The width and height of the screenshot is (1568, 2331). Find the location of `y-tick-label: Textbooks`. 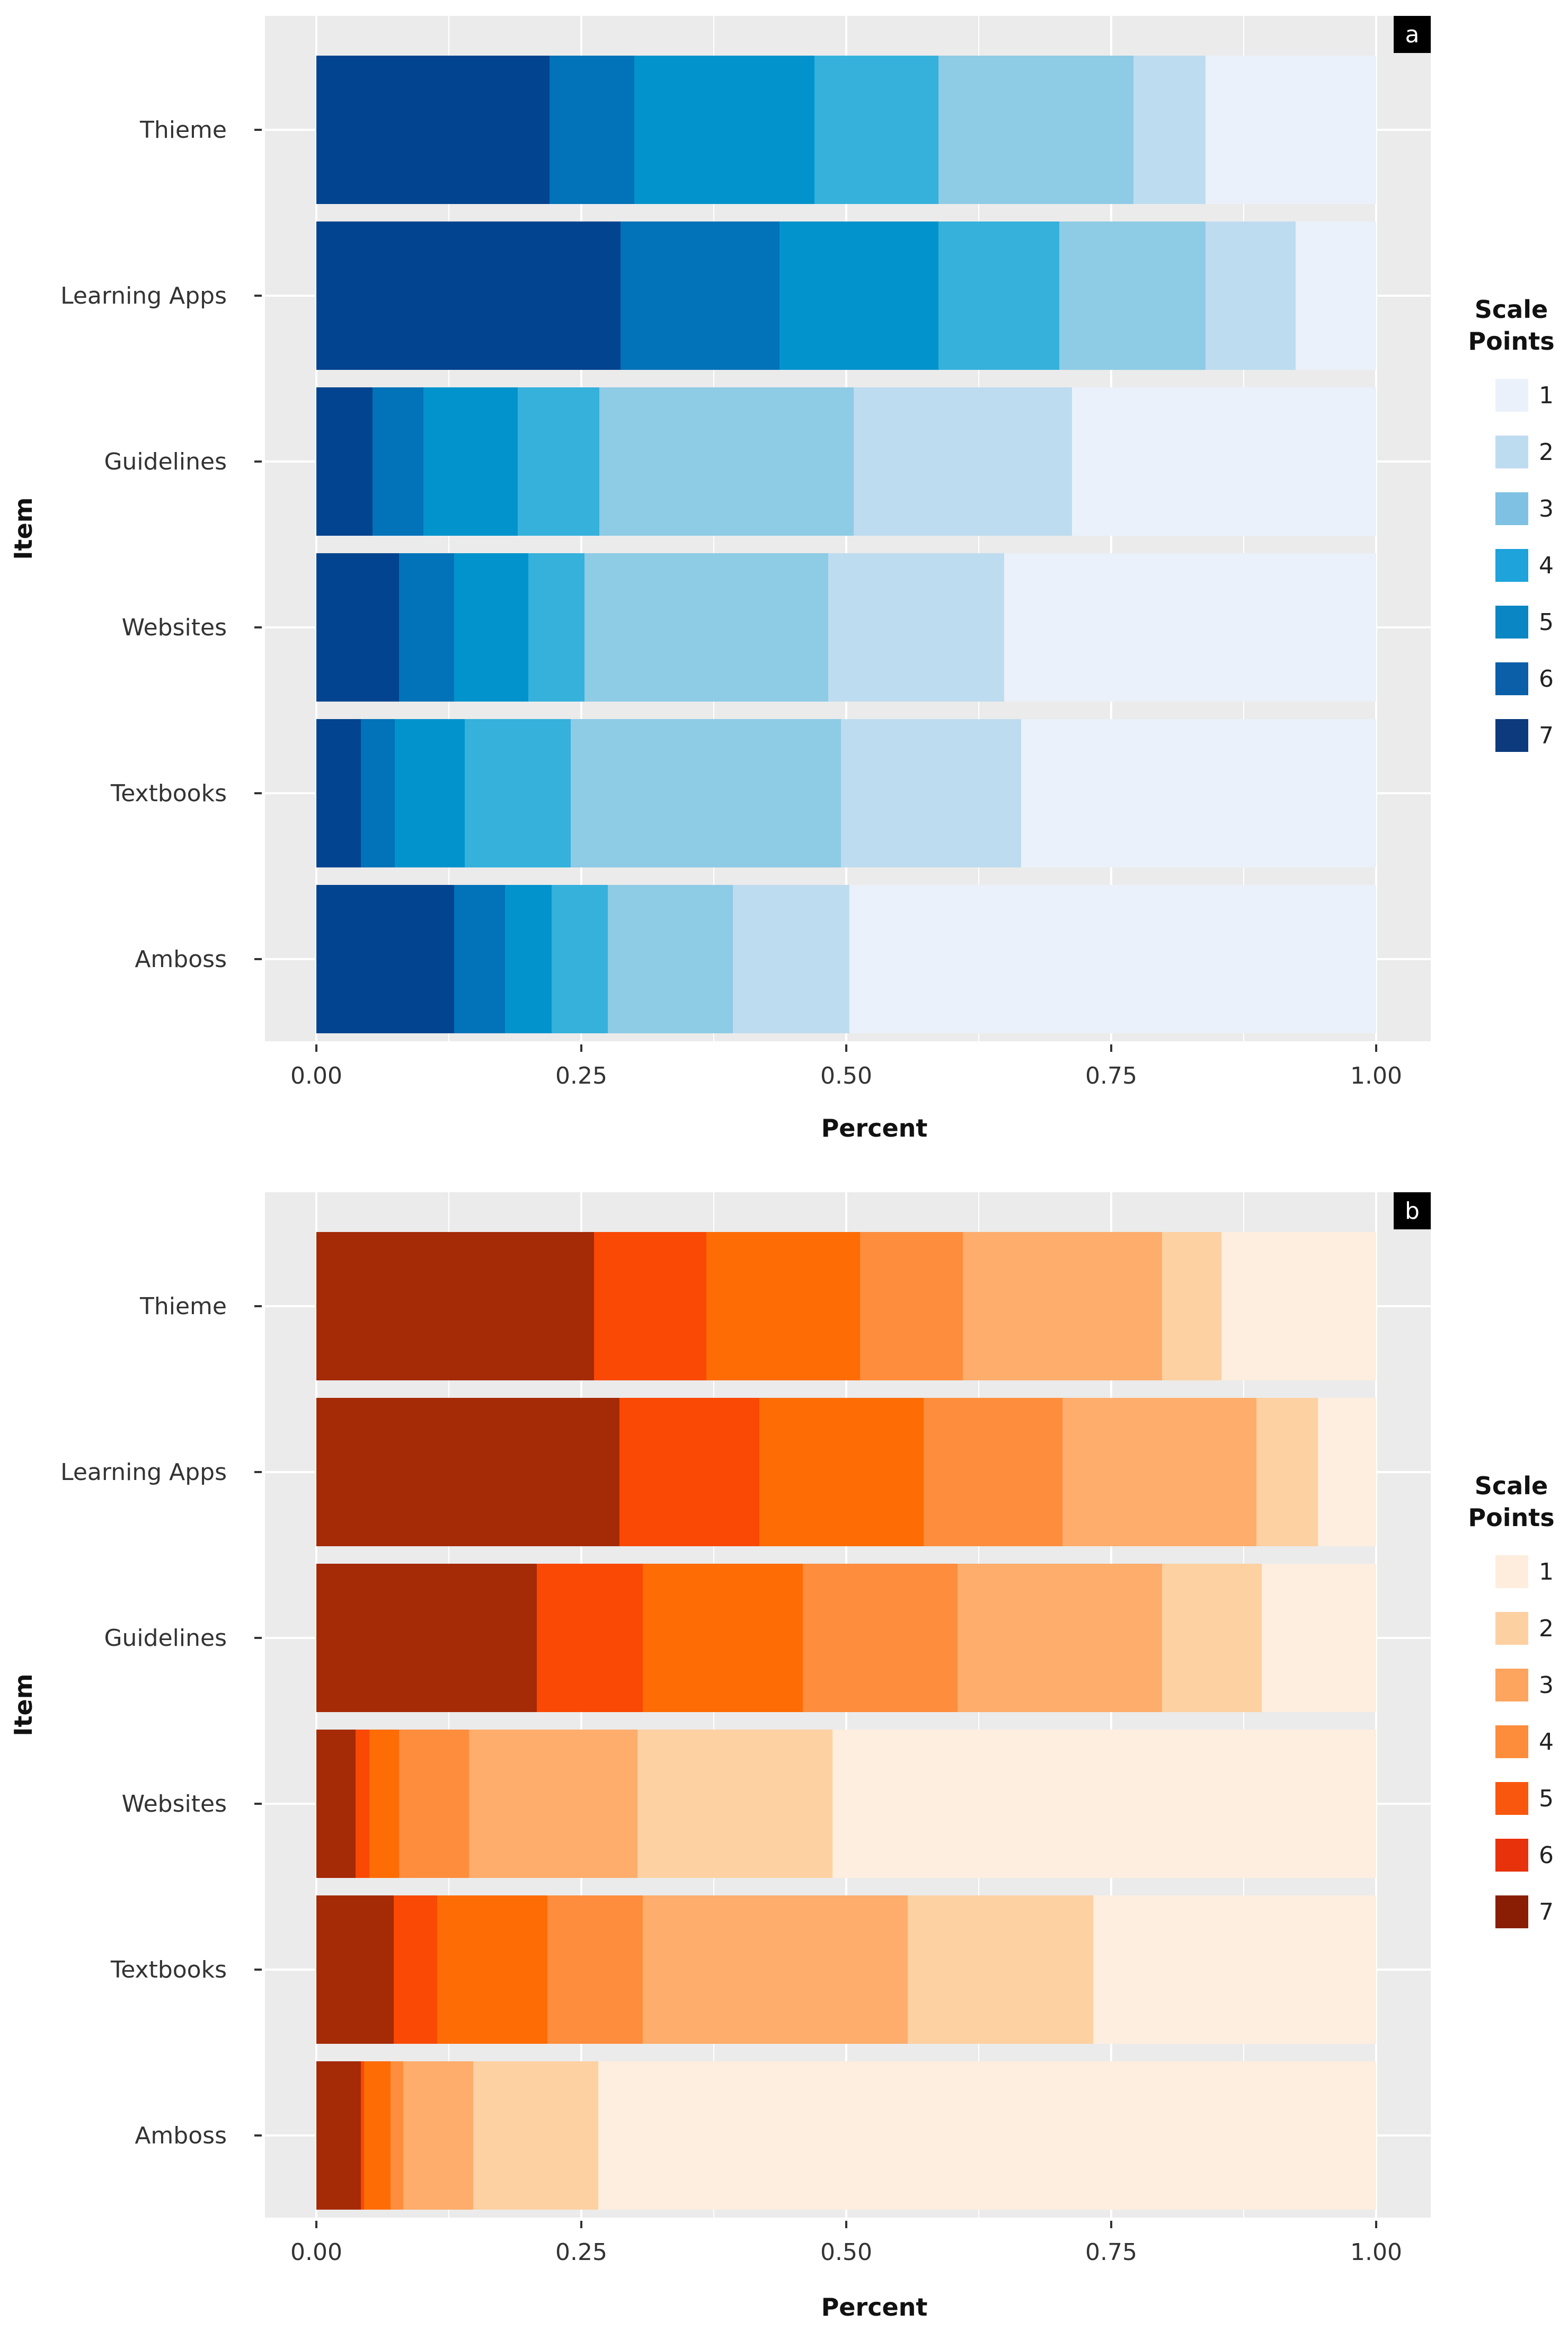

y-tick-label: Textbooks is located at coordinates (168, 793).